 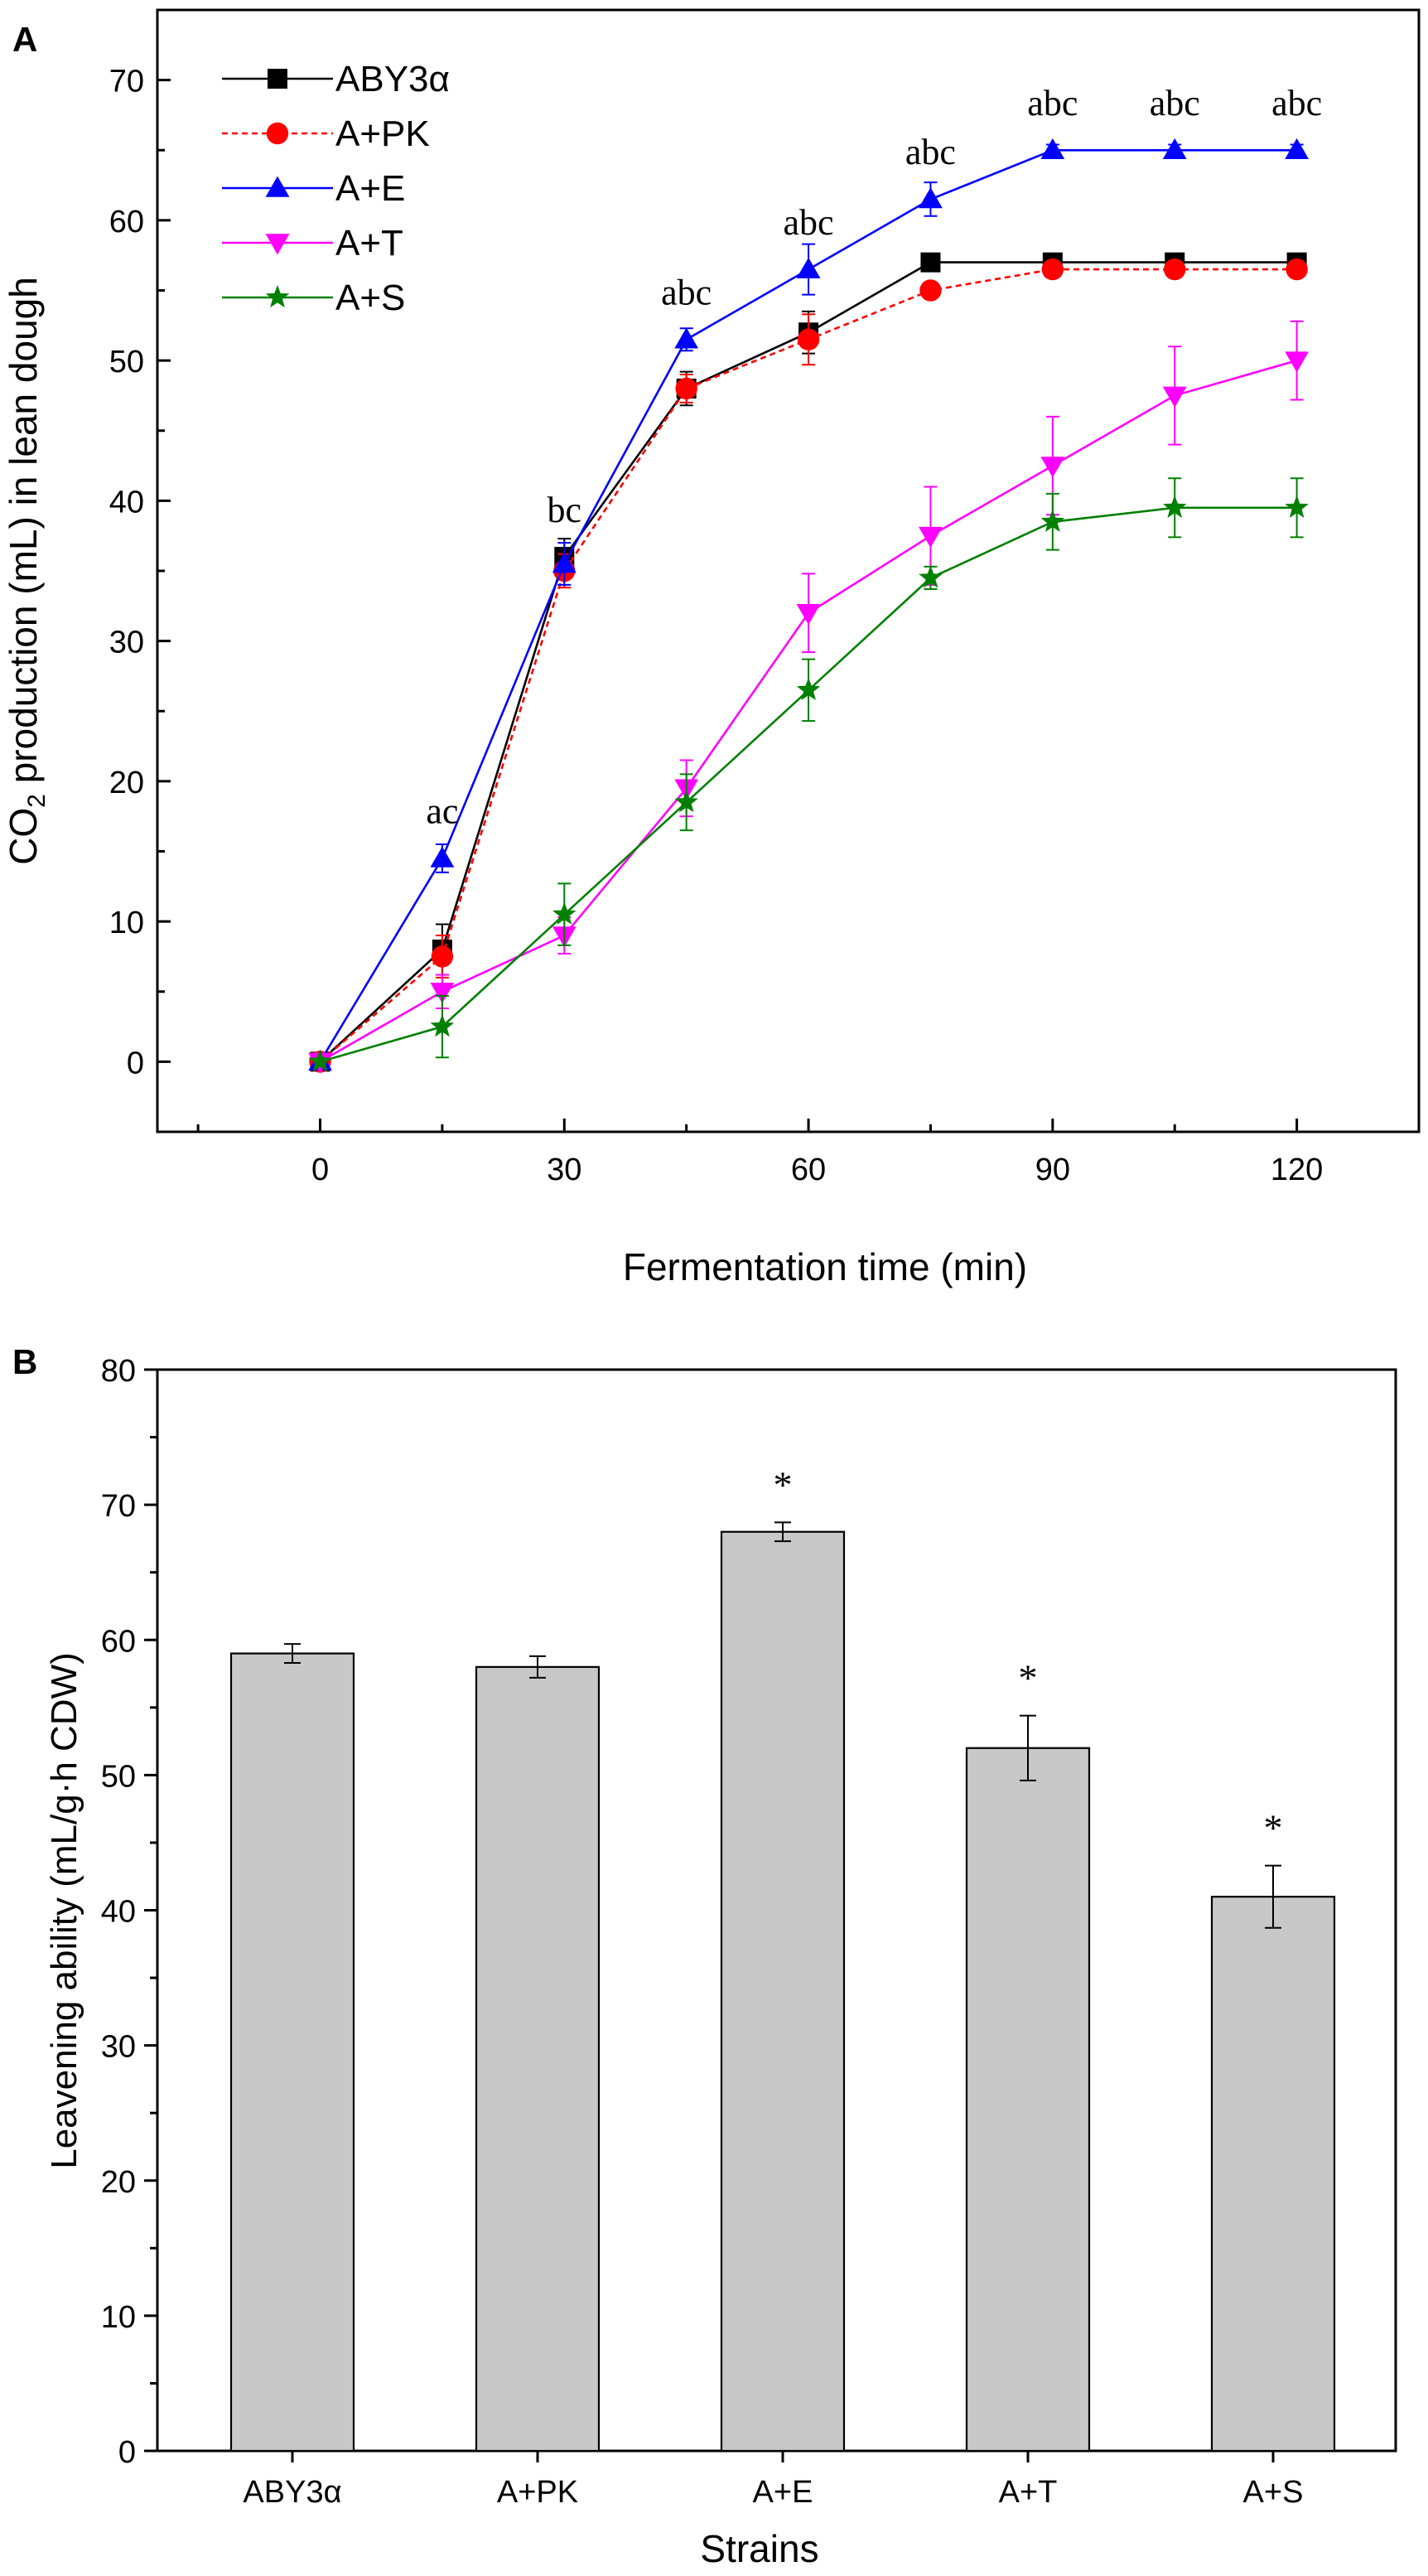 What do you see at coordinates (24, 39) in the screenshot?
I see `panel-a-label: A` at bounding box center [24, 39].